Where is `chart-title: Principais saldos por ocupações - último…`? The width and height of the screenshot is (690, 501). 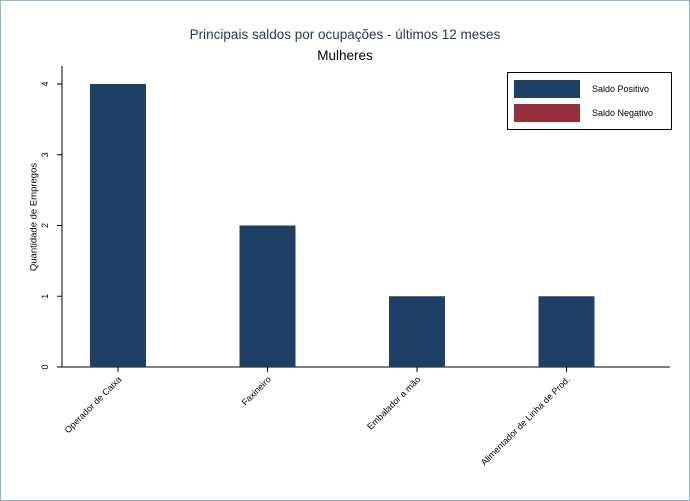 chart-title: Principais saldos por ocupações - último… is located at coordinates (345, 34).